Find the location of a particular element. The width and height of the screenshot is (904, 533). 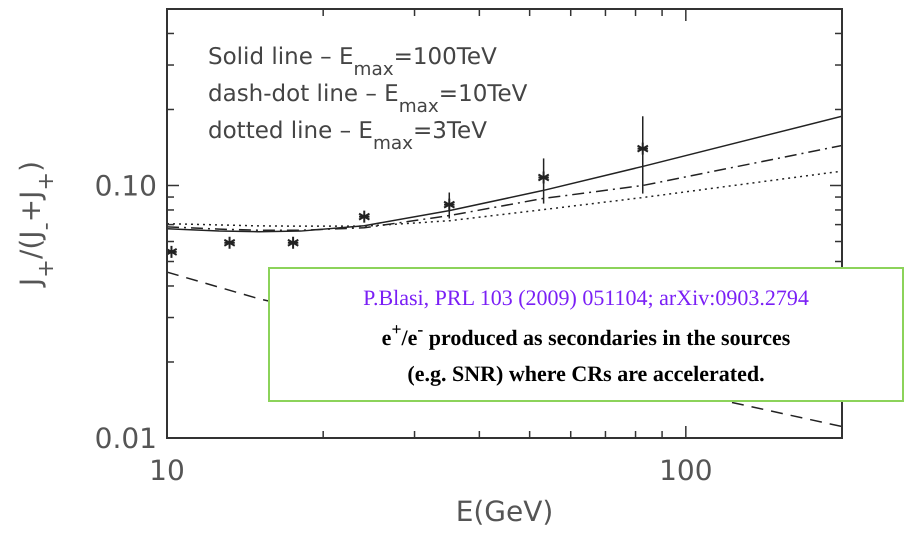

y-tick-label: 0.01 is located at coordinates (125, 438).